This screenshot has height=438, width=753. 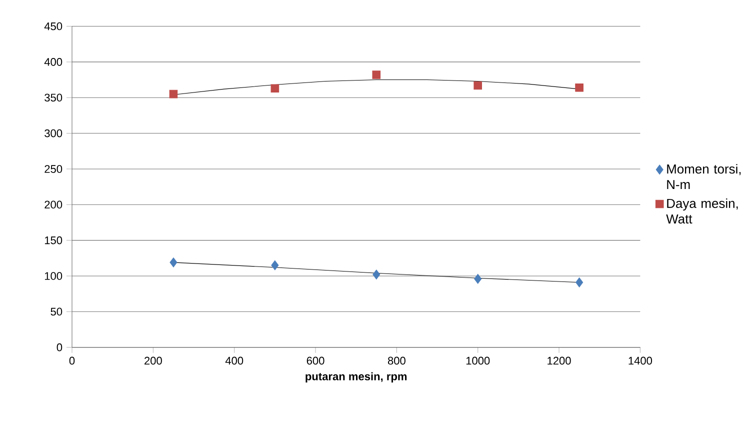 What do you see at coordinates (53, 62) in the screenshot?
I see `y-tick-label: 400` at bounding box center [53, 62].